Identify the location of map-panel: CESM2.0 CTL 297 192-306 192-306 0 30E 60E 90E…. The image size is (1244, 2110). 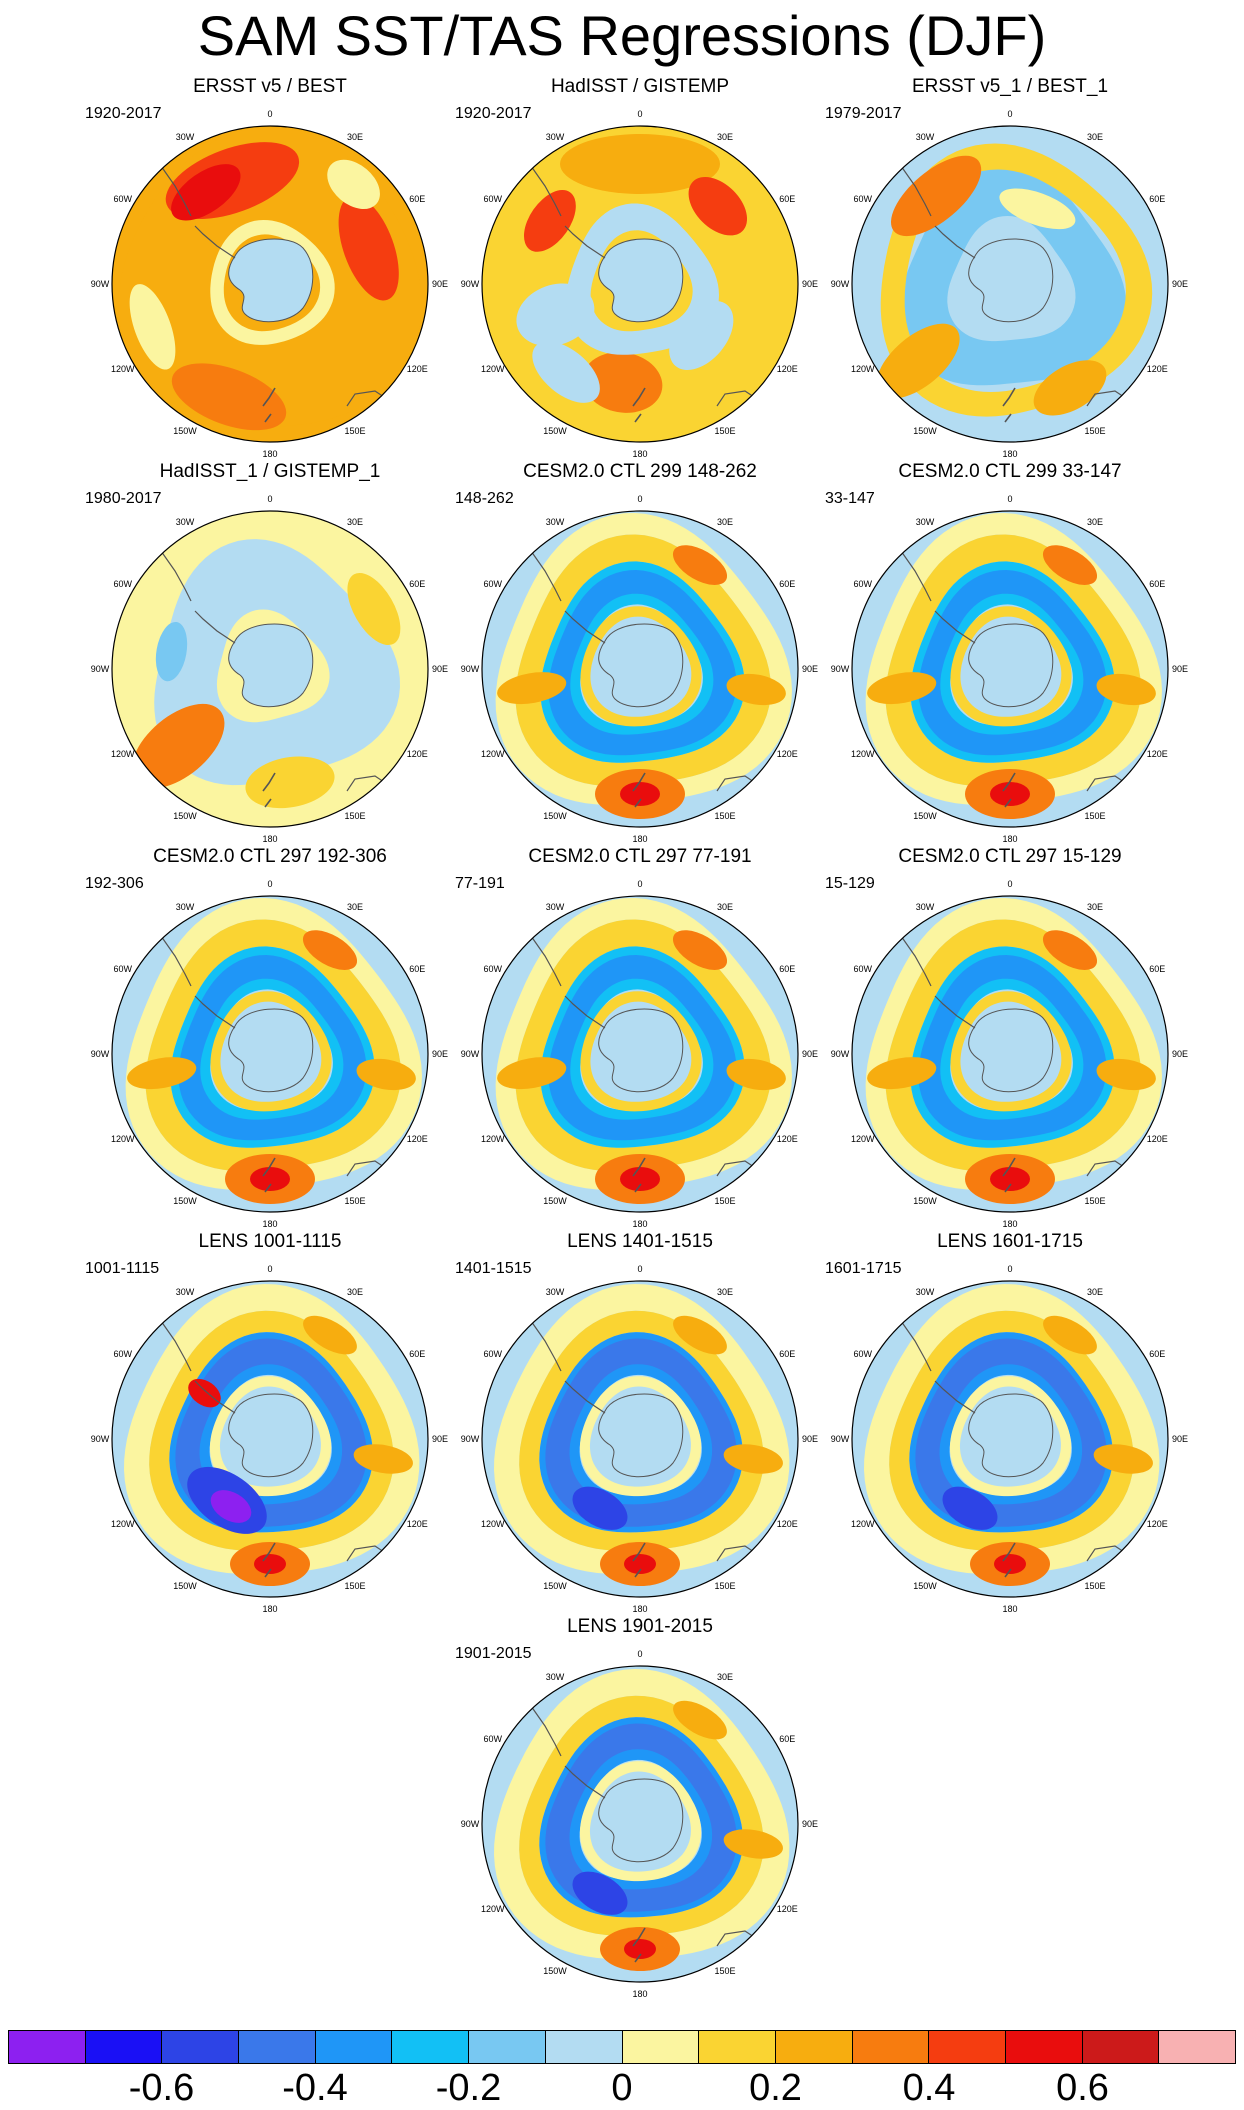
(270, 1037).